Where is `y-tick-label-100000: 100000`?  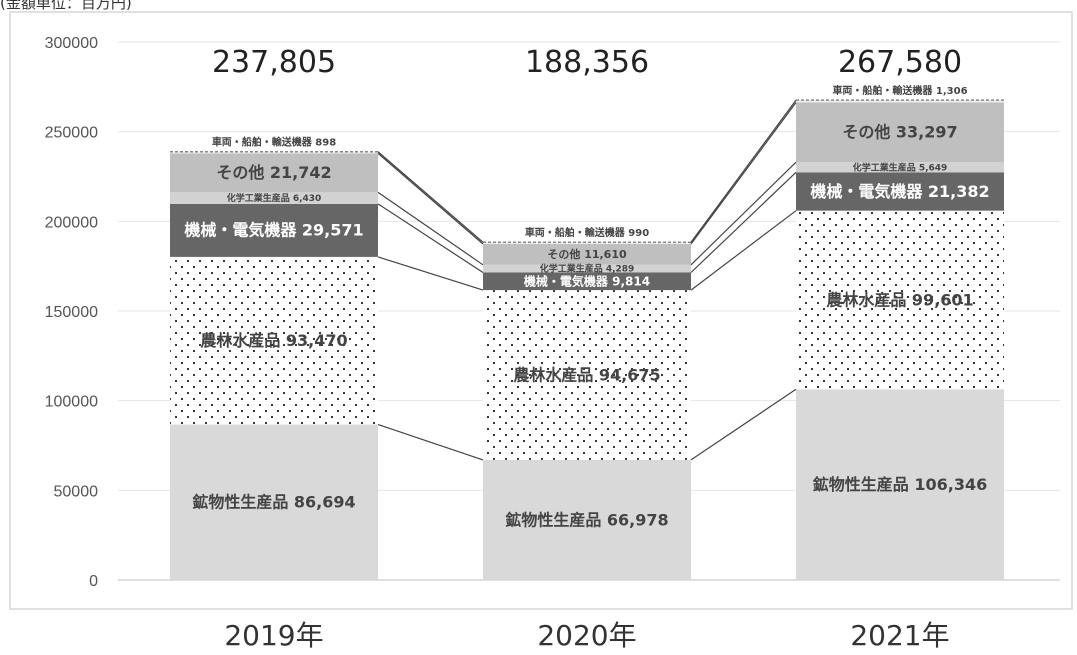 y-tick-label-100000: 100000 is located at coordinates (71, 402).